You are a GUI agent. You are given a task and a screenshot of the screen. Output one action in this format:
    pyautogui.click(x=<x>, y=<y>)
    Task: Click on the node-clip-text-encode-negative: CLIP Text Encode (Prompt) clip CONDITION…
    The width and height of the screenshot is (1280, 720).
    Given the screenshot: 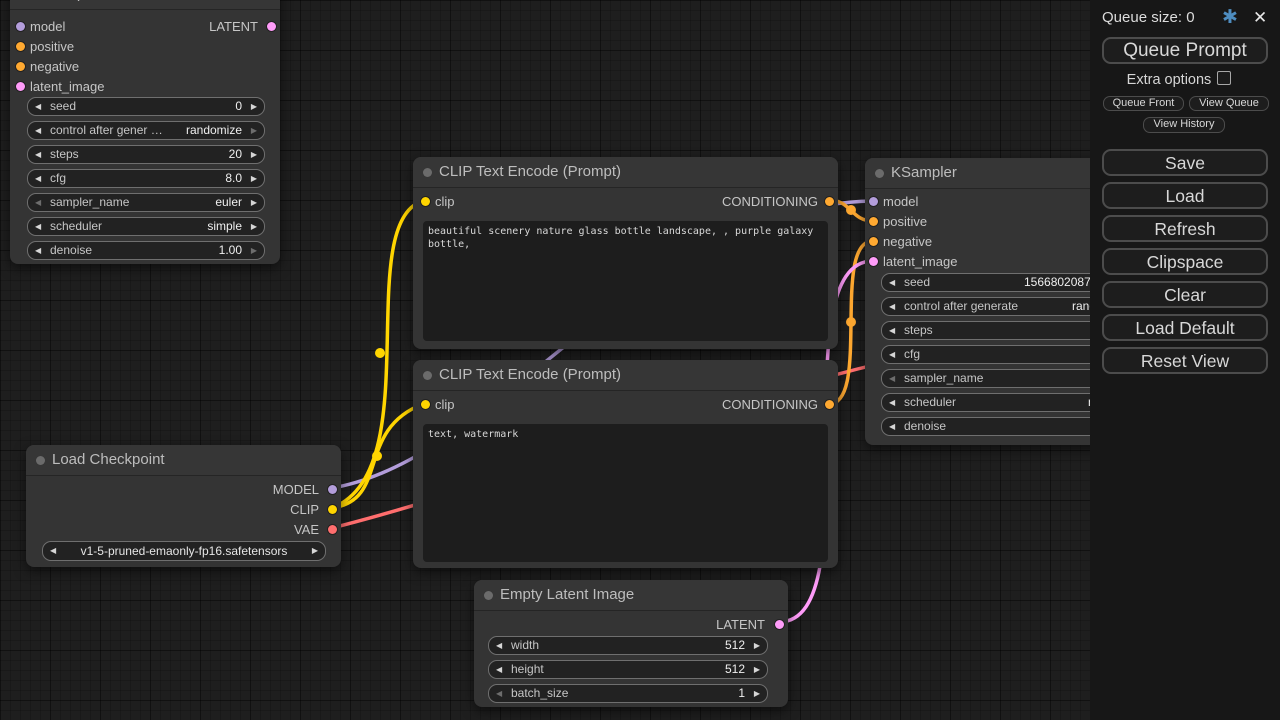 What is the action you would take?
    pyautogui.click(x=625, y=464)
    